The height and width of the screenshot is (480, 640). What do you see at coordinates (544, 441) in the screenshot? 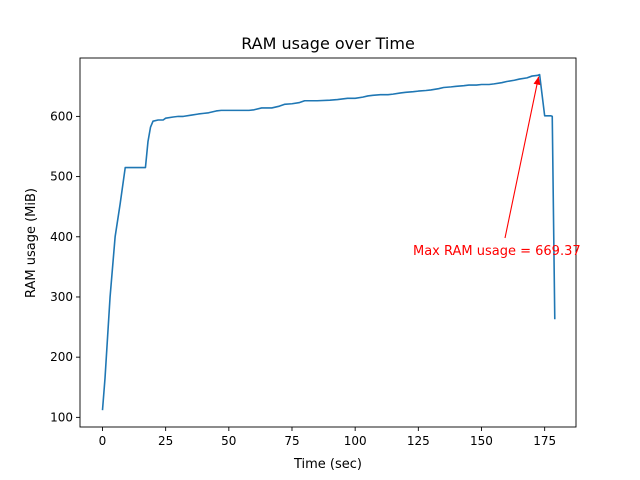
I see `x-tick-label: 175` at bounding box center [544, 441].